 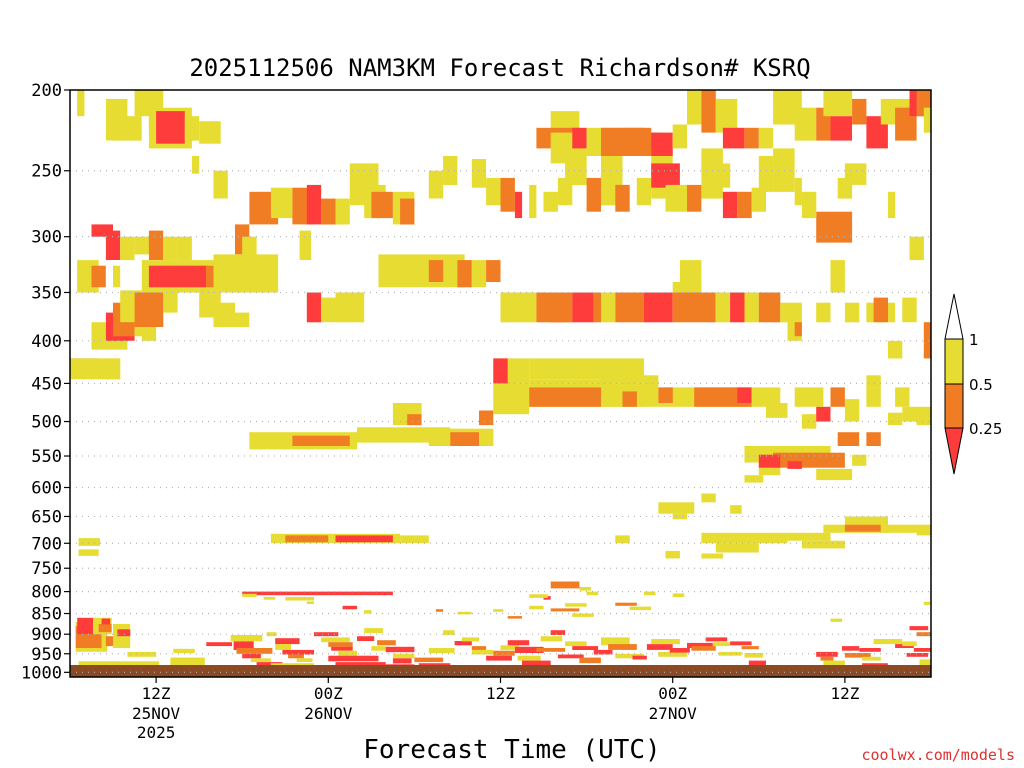 What do you see at coordinates (938, 755) in the screenshot?
I see `credit-text: coolwx.com/models` at bounding box center [938, 755].